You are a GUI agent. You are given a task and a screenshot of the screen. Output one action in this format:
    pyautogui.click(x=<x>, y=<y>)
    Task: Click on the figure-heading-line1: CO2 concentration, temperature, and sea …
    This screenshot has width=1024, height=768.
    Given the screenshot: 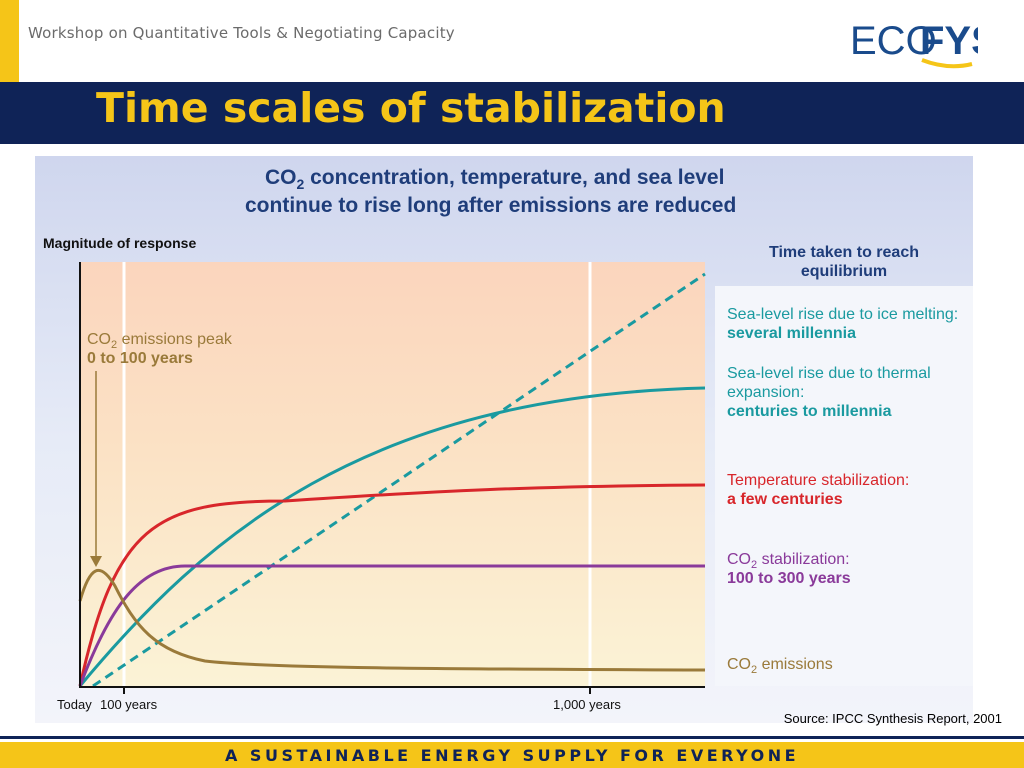 What is the action you would take?
    pyautogui.click(x=494, y=179)
    